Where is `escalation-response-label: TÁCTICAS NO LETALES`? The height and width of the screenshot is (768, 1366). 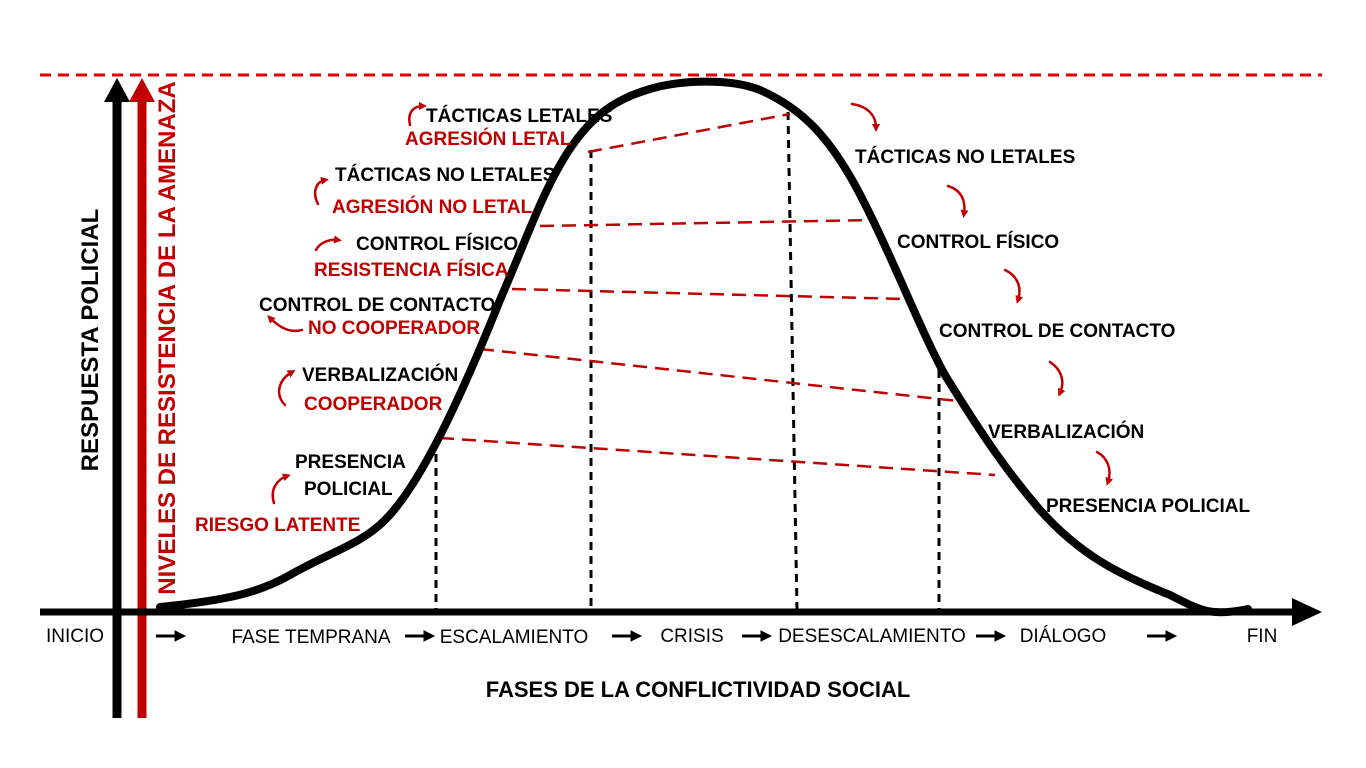
escalation-response-label: TÁCTICAS NO LETALES is located at coordinates (445, 175).